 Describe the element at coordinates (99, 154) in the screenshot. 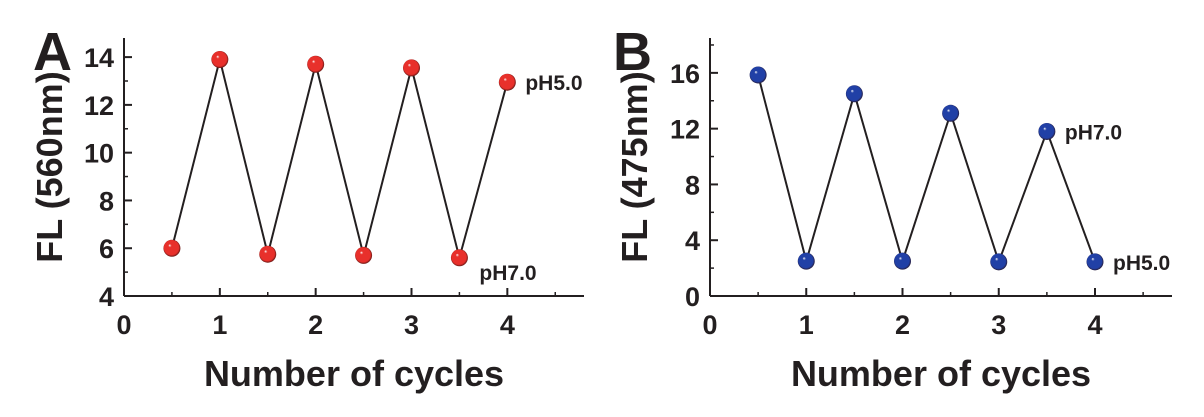

I see `y-tick-label: 10` at that location.